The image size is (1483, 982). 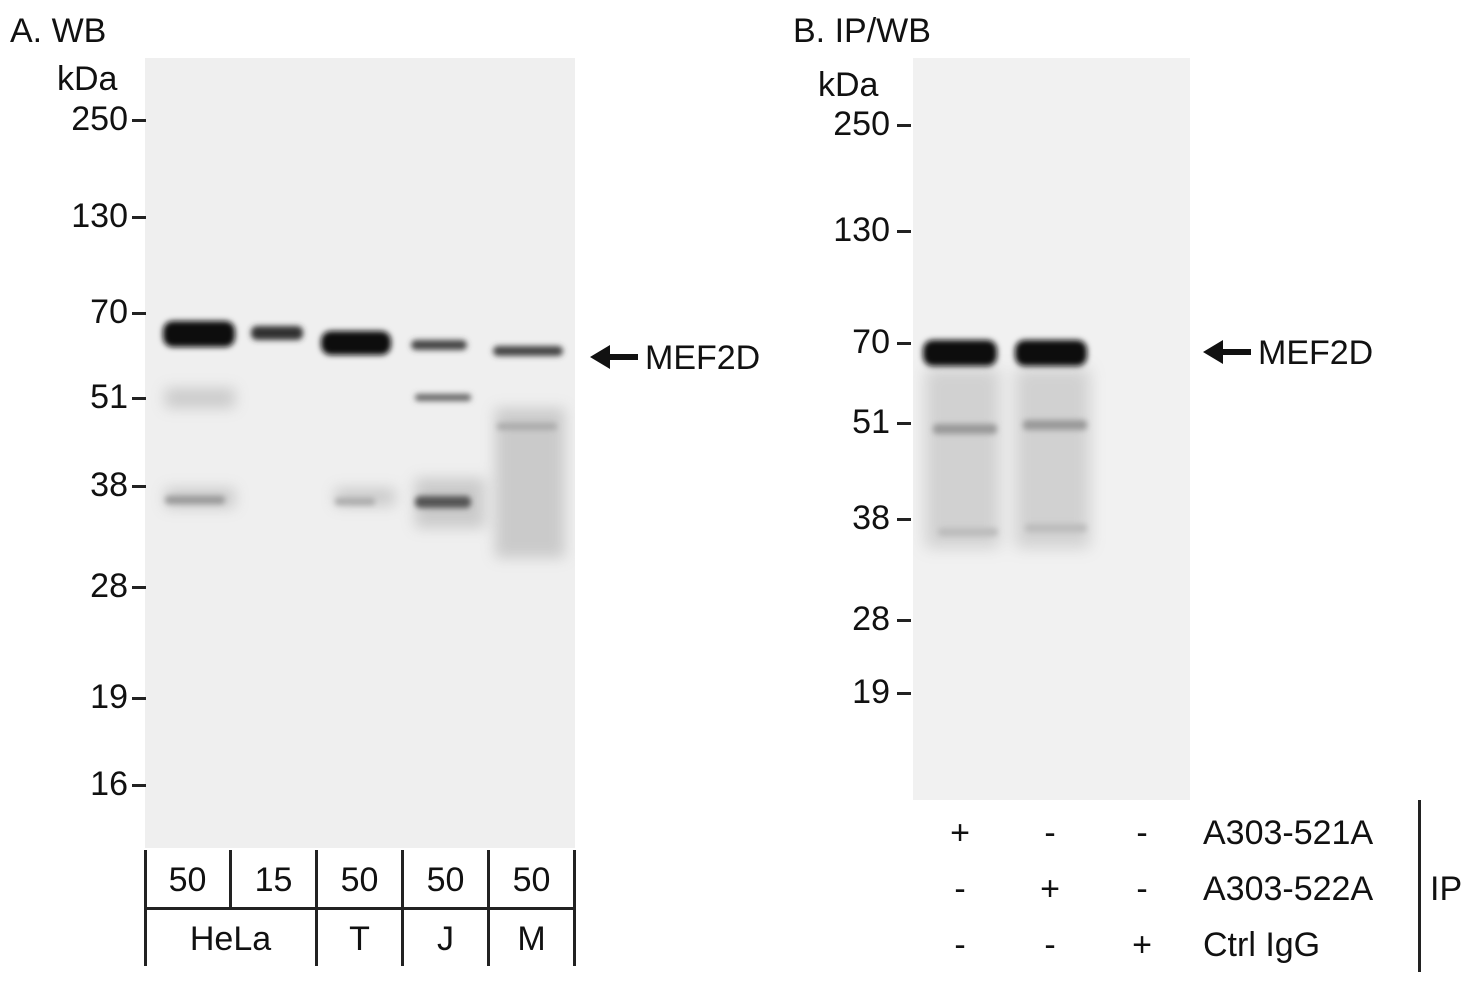 I want to click on ip-group-label: IP, so click(x=1446, y=889).